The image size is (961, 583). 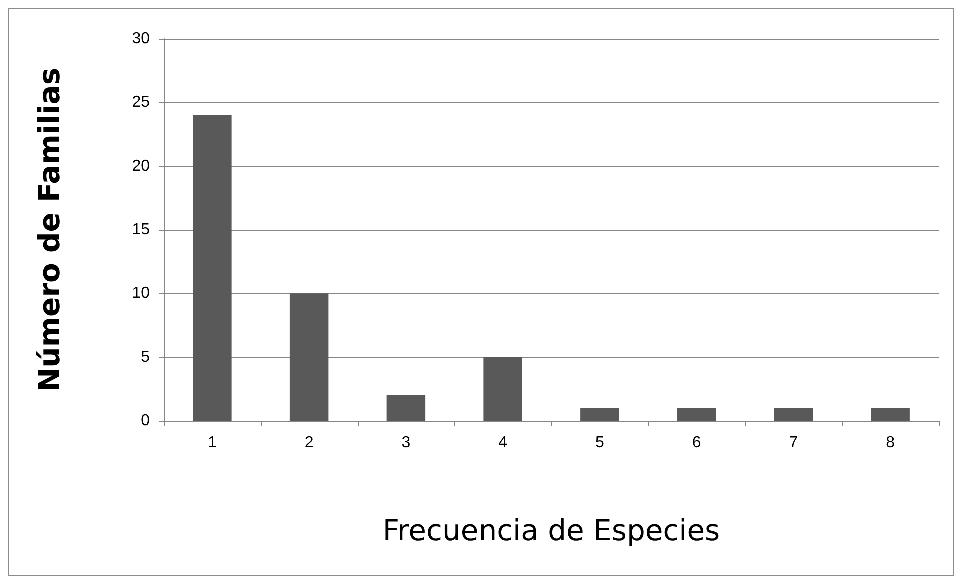 What do you see at coordinates (49, 230) in the screenshot?
I see `y-axis-title: Número de Familias` at bounding box center [49, 230].